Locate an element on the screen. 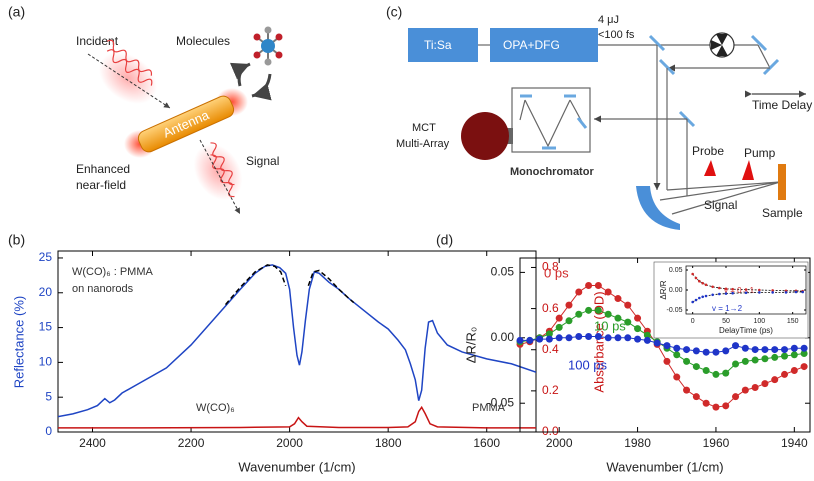 This screenshot has width=814, height=481. annotation: W(CO)₆ is located at coordinates (215, 408).